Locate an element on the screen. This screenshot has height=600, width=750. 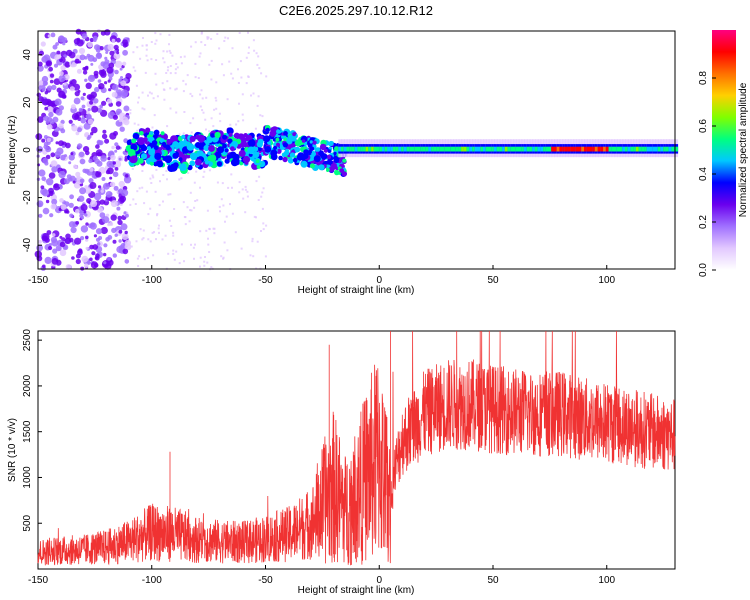
colorbar-ticks: 0.0 0.2 0.4 0.6 0.8 is located at coordinates (707, 174).